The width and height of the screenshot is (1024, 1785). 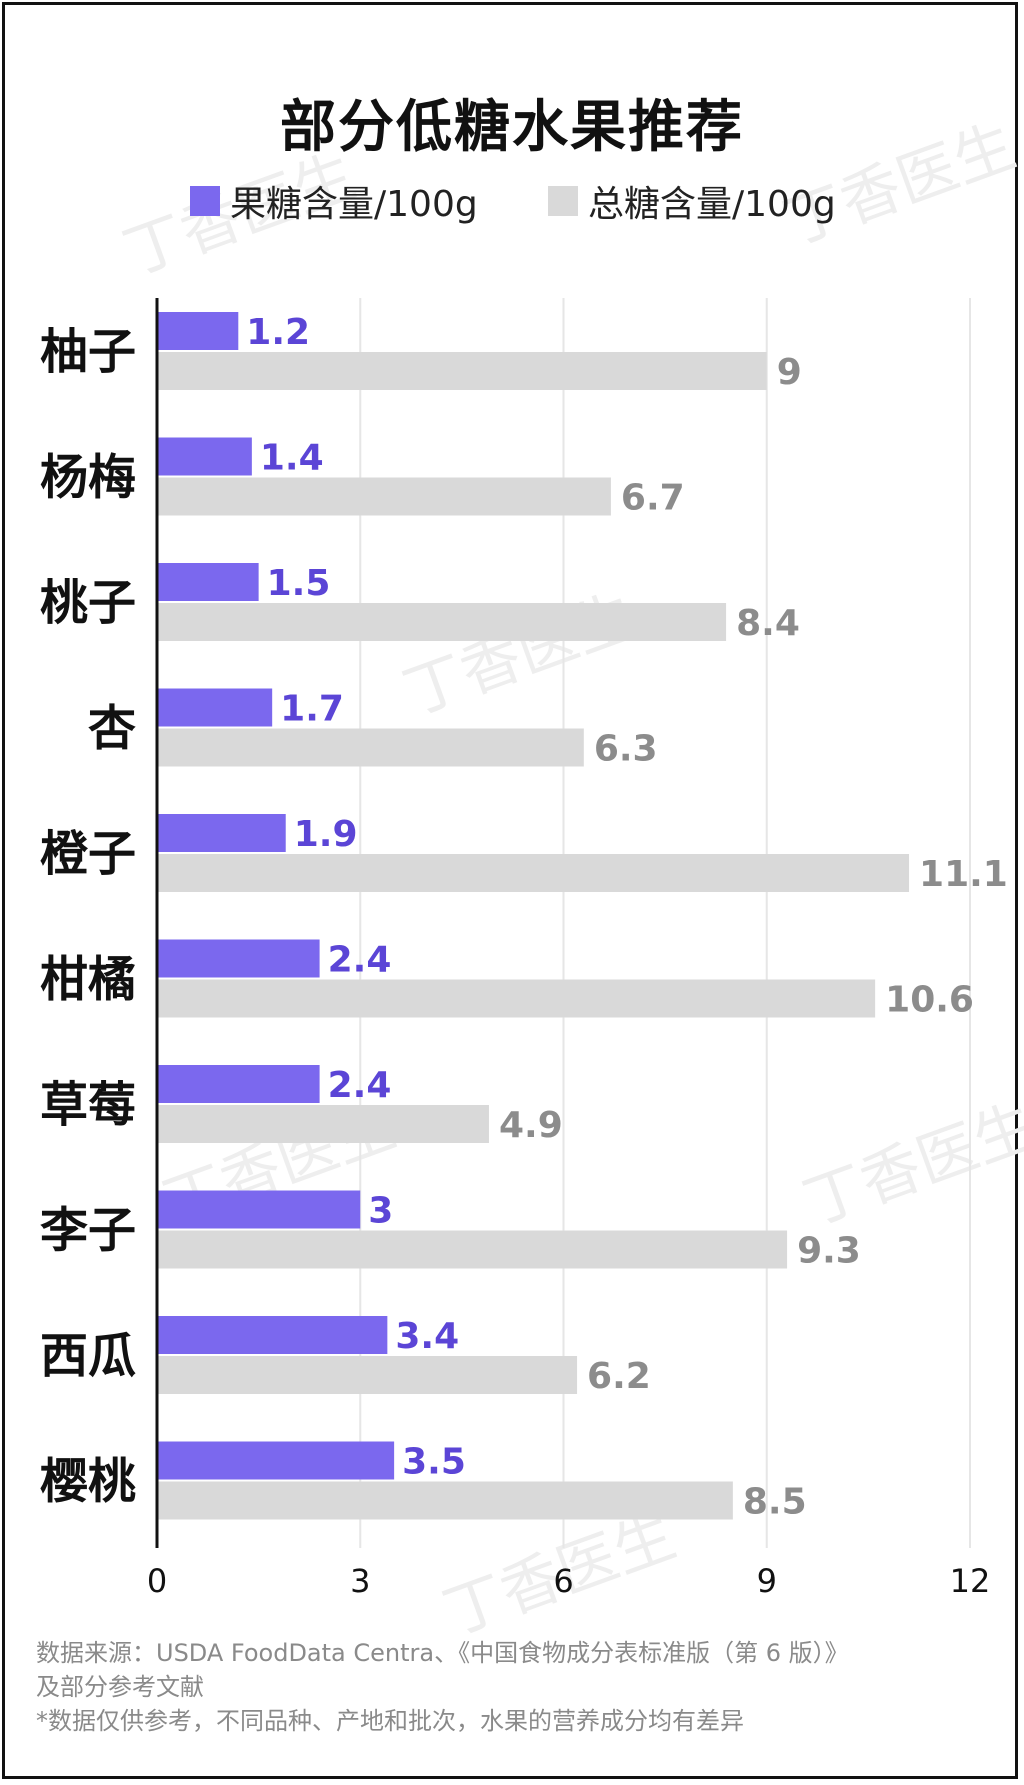 I want to click on value-label-total-7: 9.3, so click(x=829, y=1251).